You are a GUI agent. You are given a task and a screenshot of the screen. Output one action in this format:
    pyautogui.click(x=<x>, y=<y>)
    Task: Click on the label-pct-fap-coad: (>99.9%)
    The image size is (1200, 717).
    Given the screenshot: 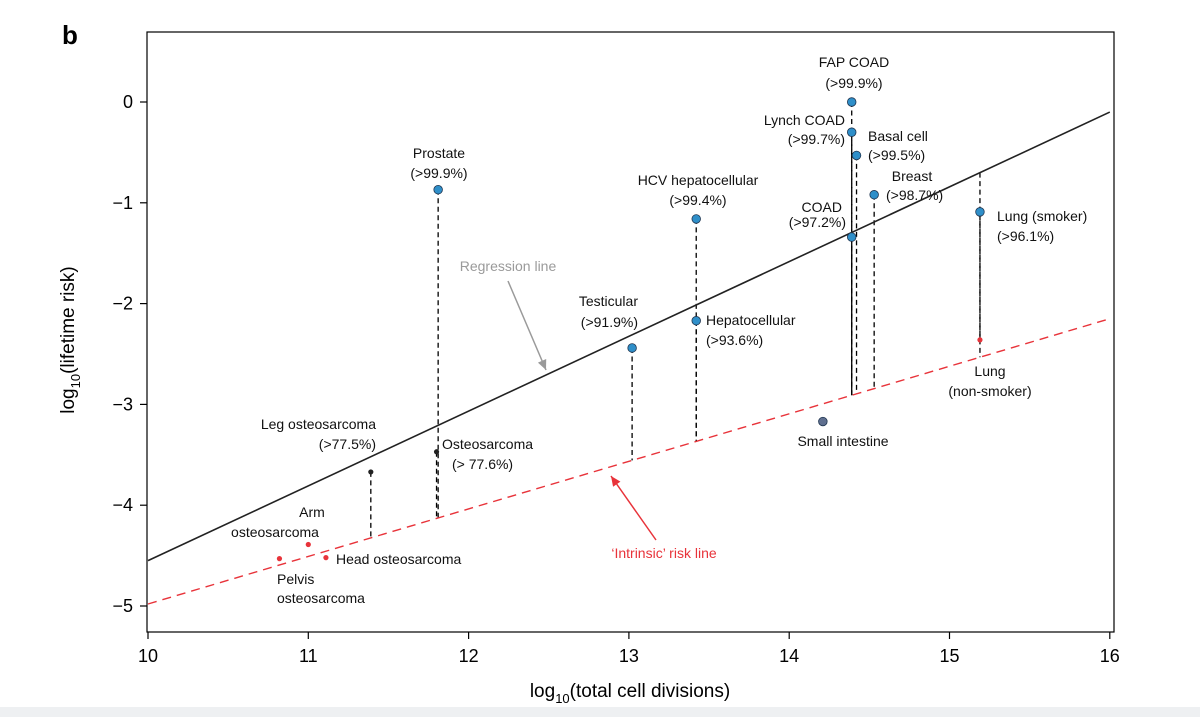 What is the action you would take?
    pyautogui.click(x=853, y=83)
    